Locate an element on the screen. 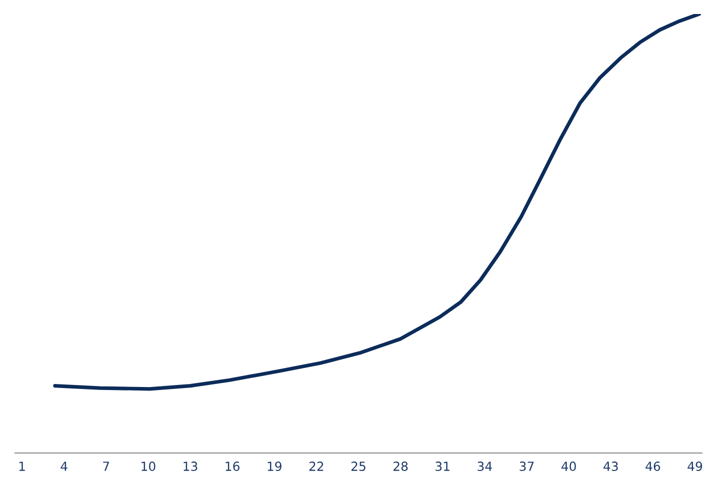 The height and width of the screenshot is (484, 719). x-tick-label: 16 is located at coordinates (233, 467).